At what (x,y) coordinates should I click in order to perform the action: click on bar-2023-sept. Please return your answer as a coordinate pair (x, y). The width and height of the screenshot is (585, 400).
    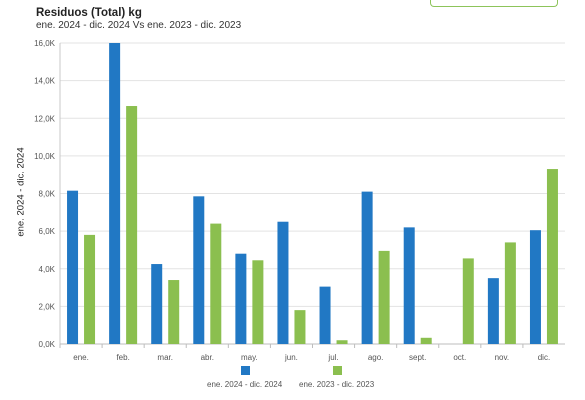
    Looking at the image, I should click on (426, 340).